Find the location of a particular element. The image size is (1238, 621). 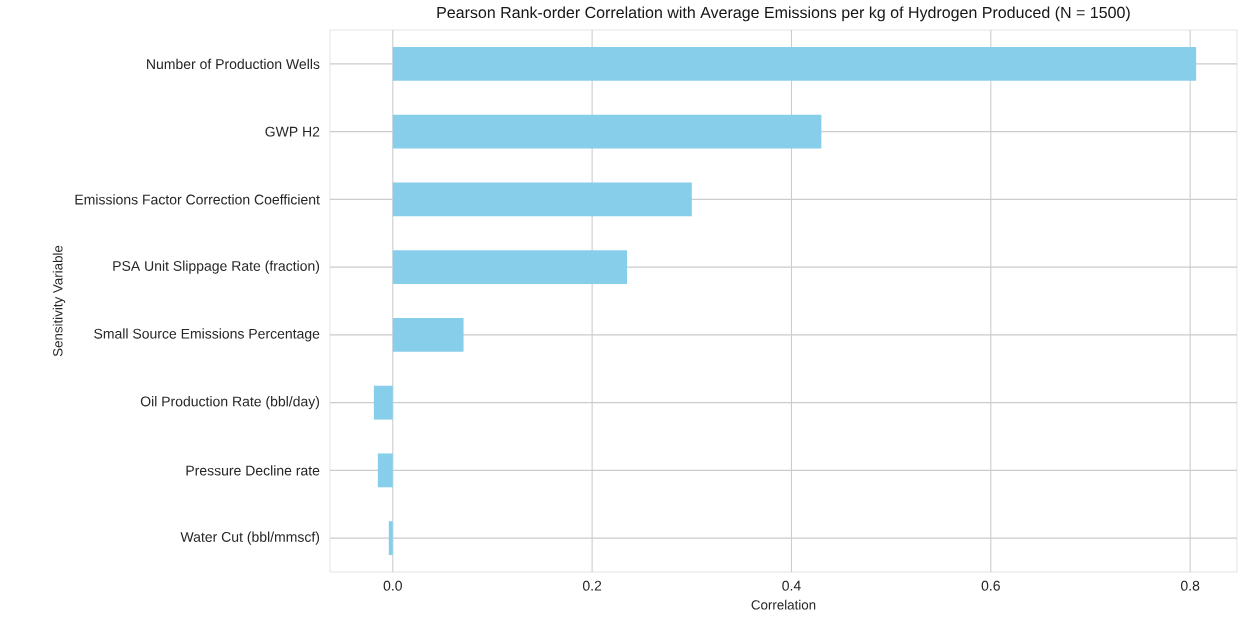

y-tick-label: PSA Unit Slippage Rate (fraction) is located at coordinates (216, 267).